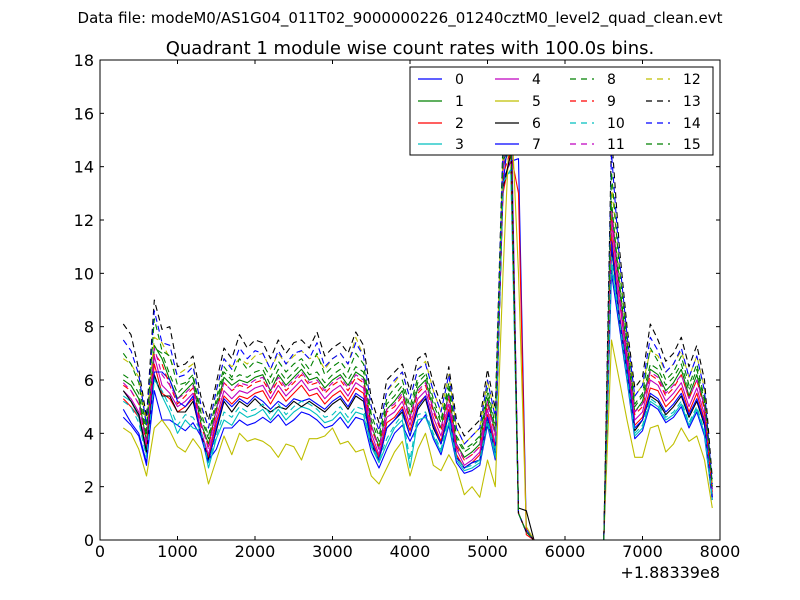  What do you see at coordinates (84, 167) in the screenshot?
I see `y-tick-label: 14` at bounding box center [84, 167].